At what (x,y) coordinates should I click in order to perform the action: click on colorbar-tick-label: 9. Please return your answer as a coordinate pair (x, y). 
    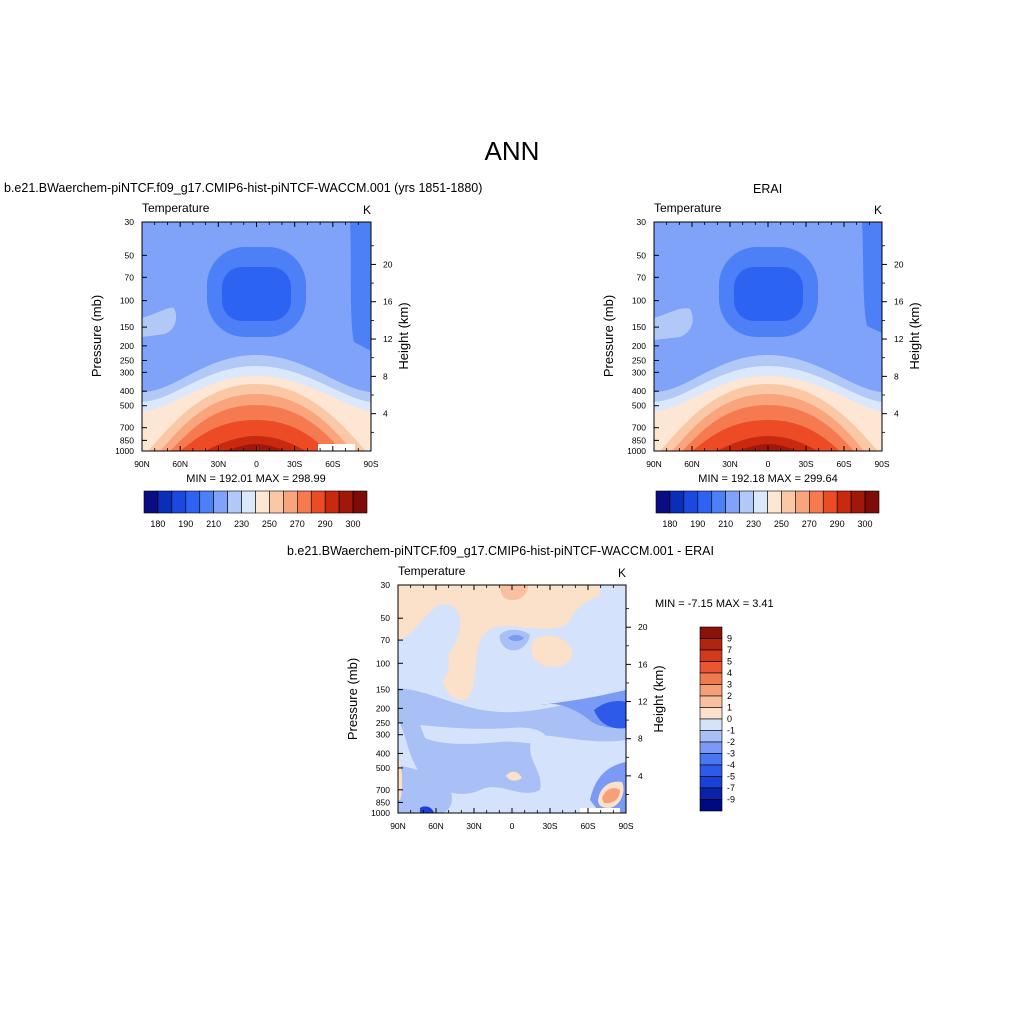
    Looking at the image, I should click on (729, 639).